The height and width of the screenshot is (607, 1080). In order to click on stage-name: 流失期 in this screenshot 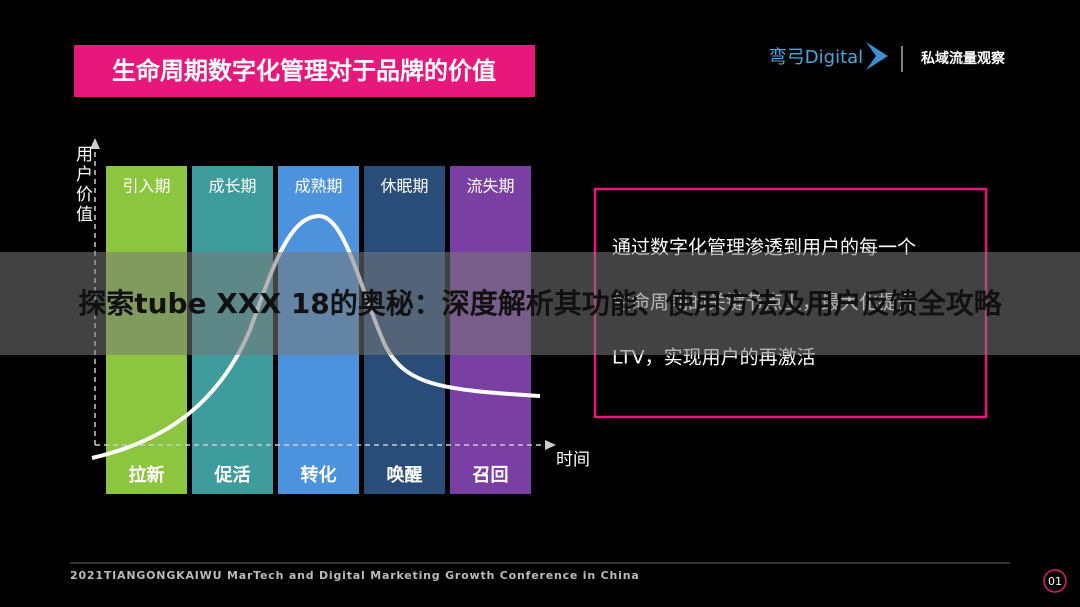, I will do `click(490, 186)`.